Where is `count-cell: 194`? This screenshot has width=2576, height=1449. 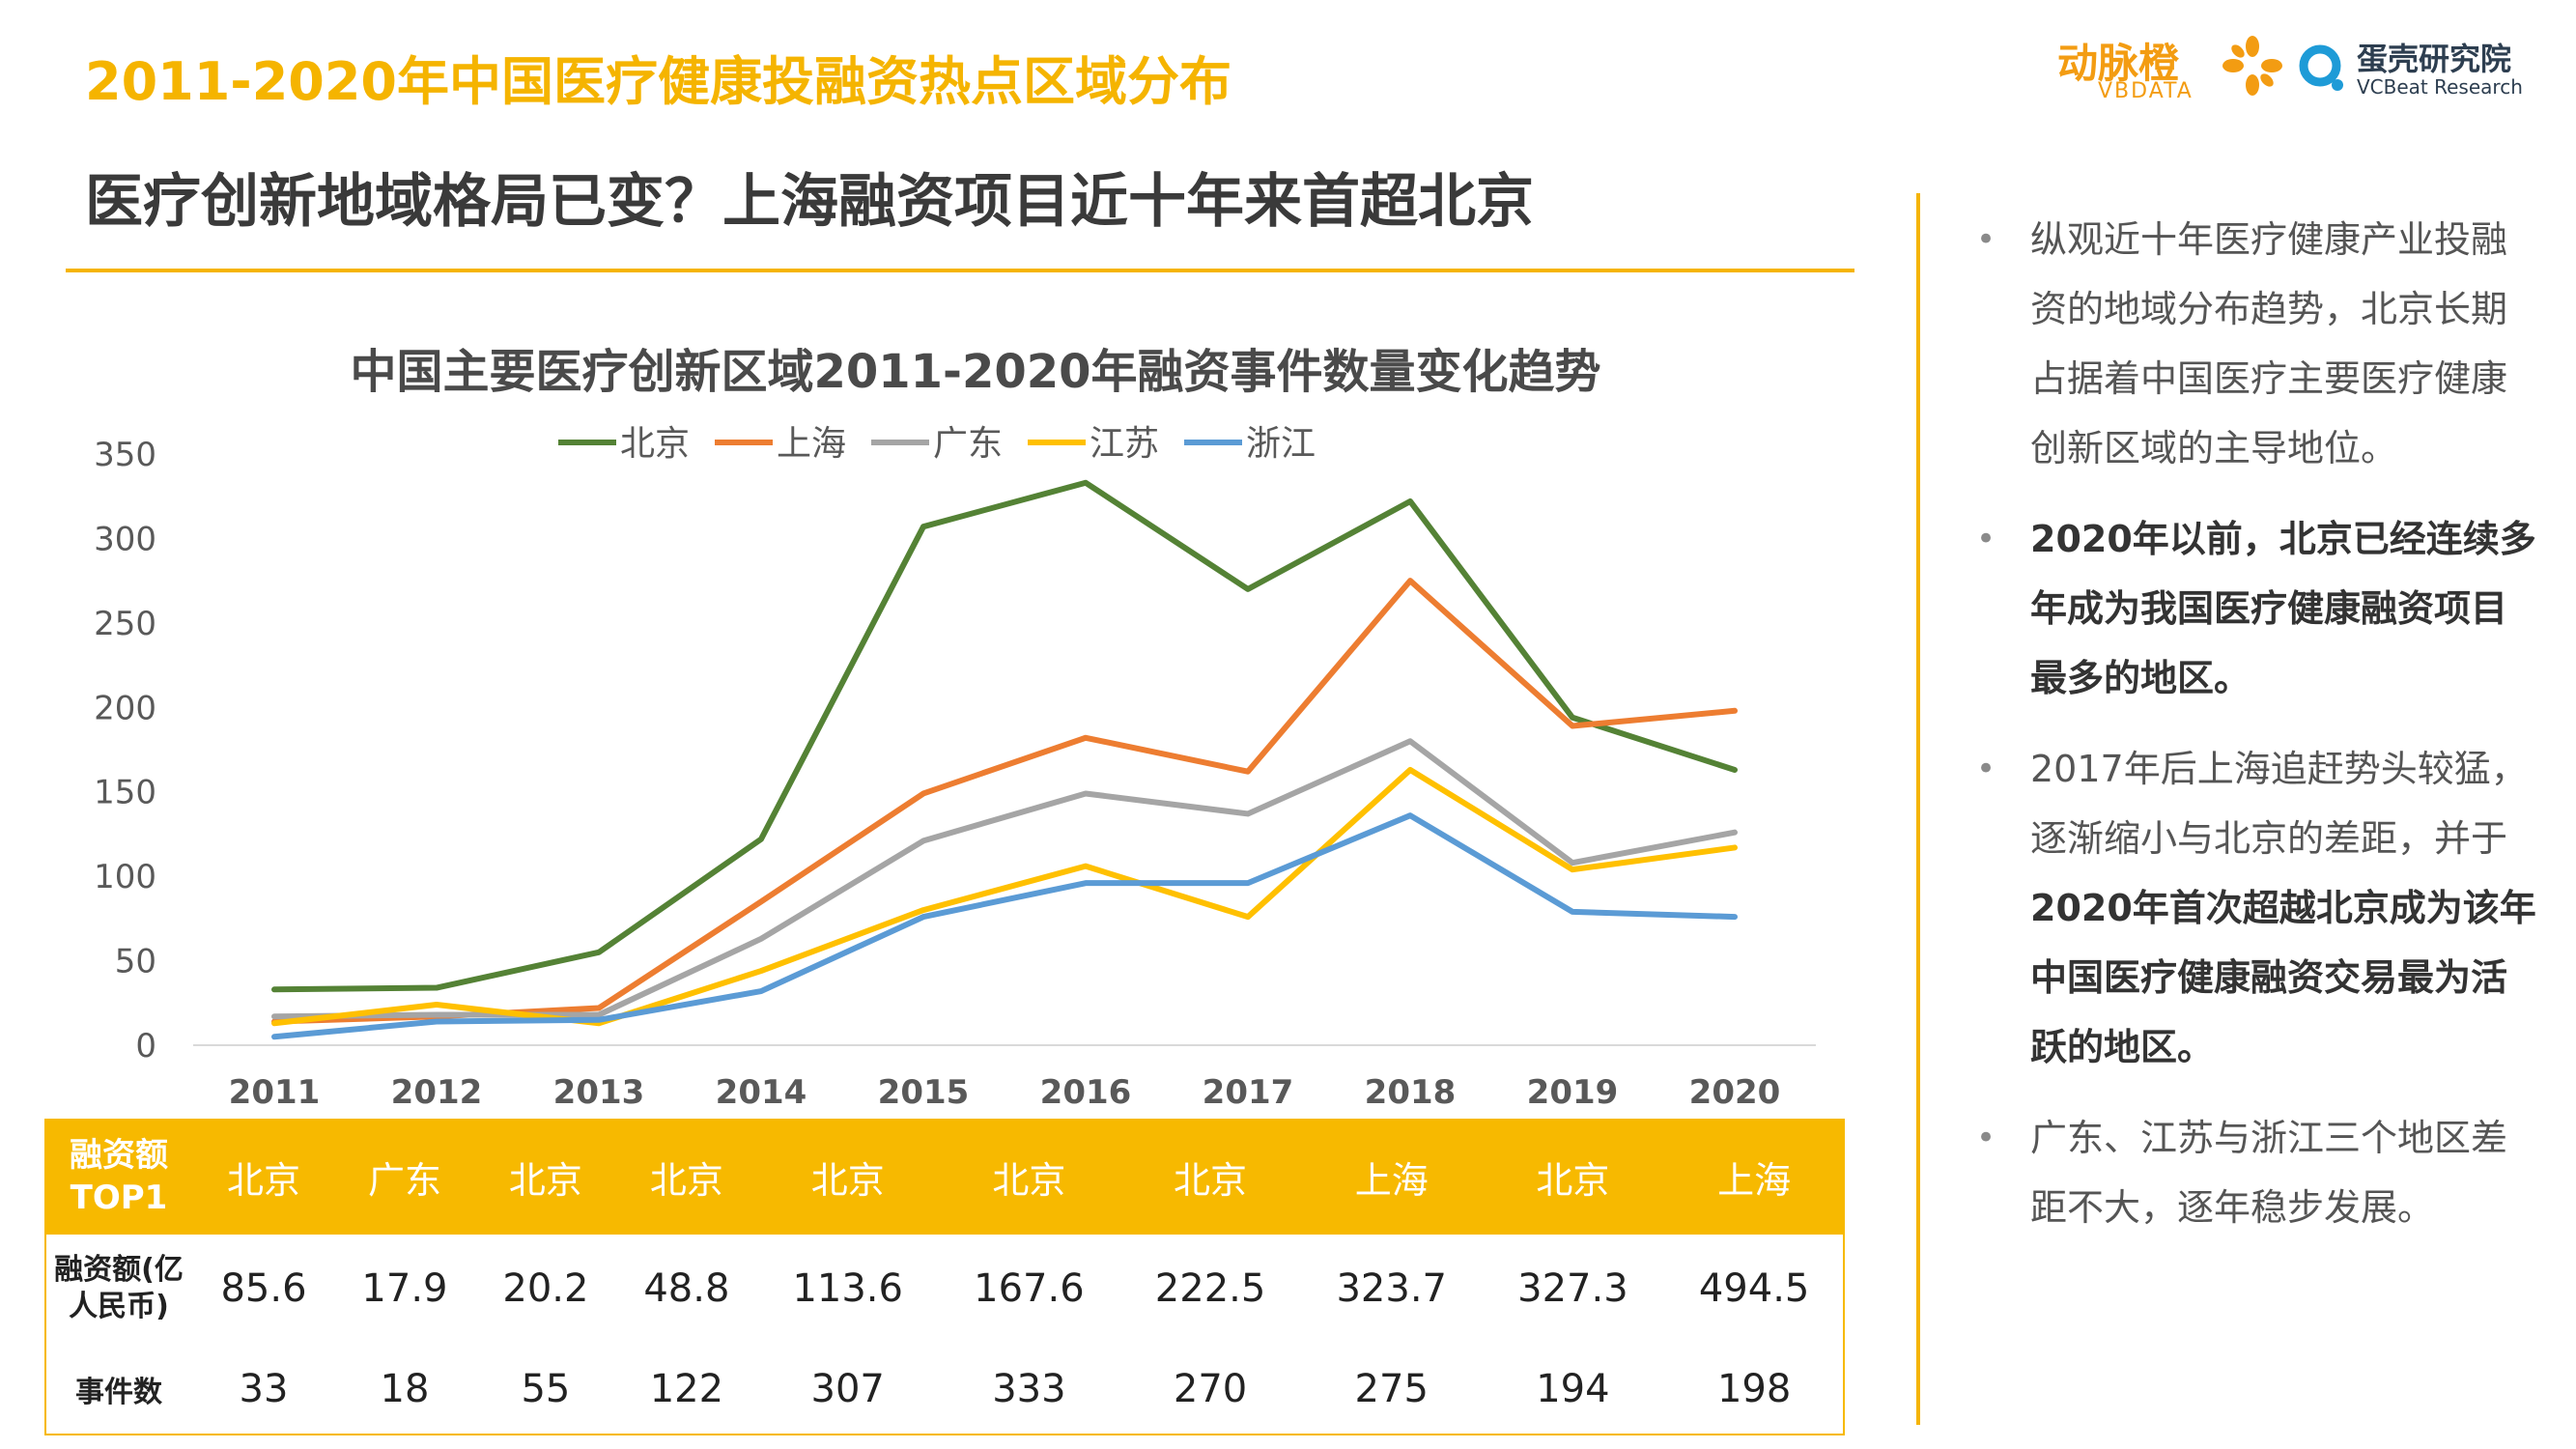
count-cell: 194 is located at coordinates (1573, 1389).